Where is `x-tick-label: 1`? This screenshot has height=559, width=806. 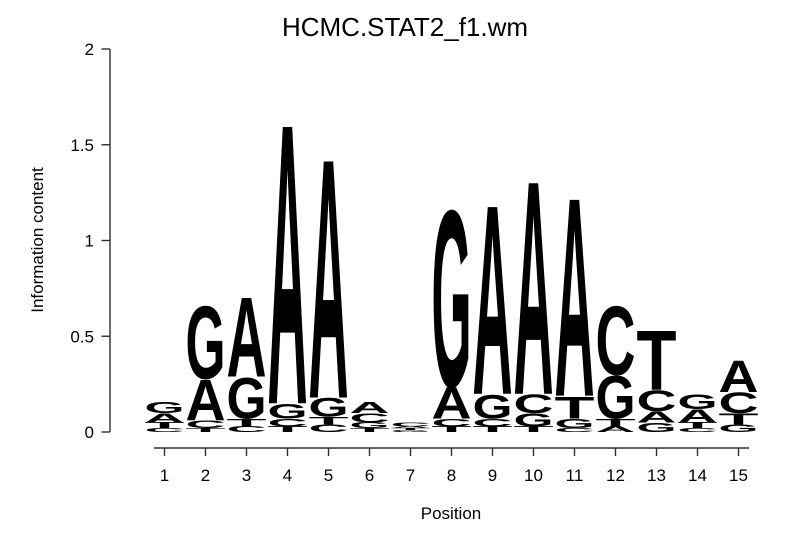
x-tick-label: 1 is located at coordinates (164, 475).